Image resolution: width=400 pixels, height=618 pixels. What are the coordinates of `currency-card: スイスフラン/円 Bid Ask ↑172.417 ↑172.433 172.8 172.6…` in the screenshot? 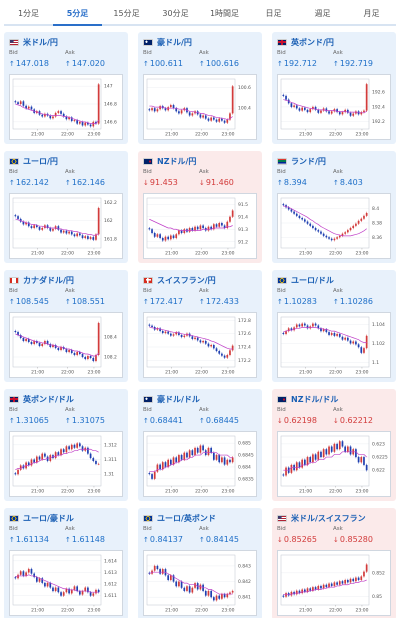 It's located at (200, 326).